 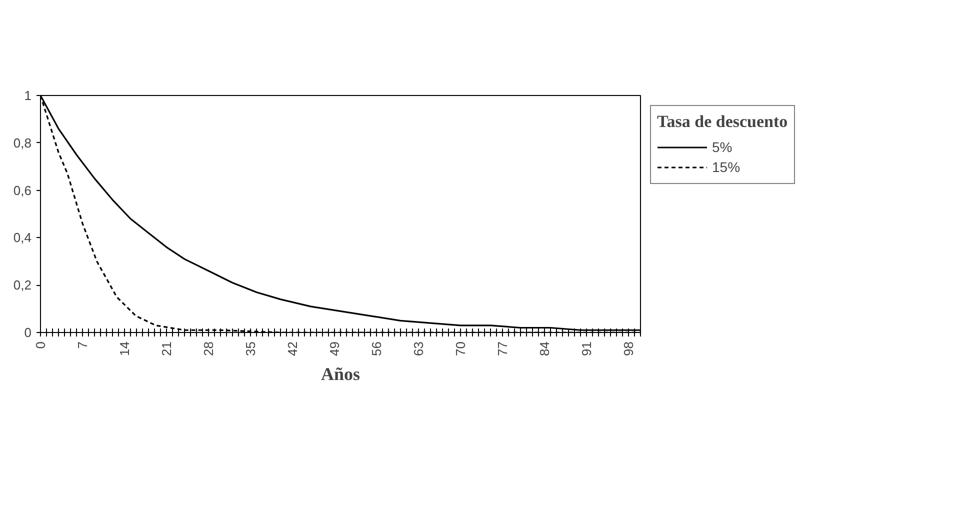 What do you see at coordinates (22, 142) in the screenshot?
I see `y-tick-label: 0,8` at bounding box center [22, 142].